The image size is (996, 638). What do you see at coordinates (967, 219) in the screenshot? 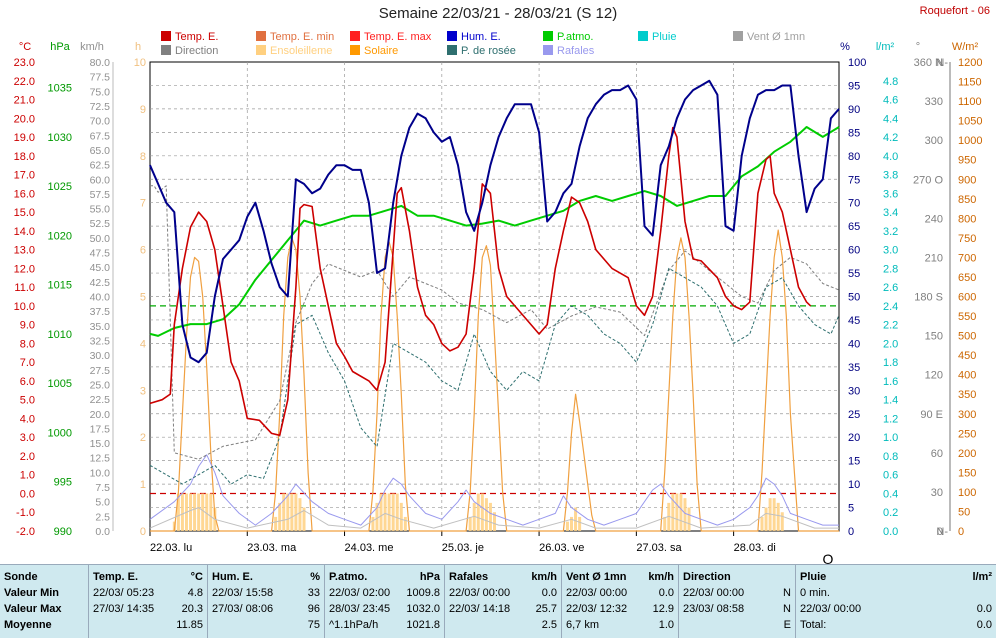
I see `solar-tick-label: 800` at bounding box center [967, 219].